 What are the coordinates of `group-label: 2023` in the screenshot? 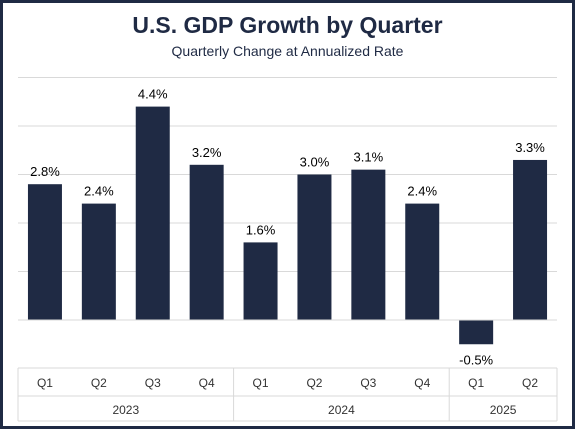 It's located at (125, 410).